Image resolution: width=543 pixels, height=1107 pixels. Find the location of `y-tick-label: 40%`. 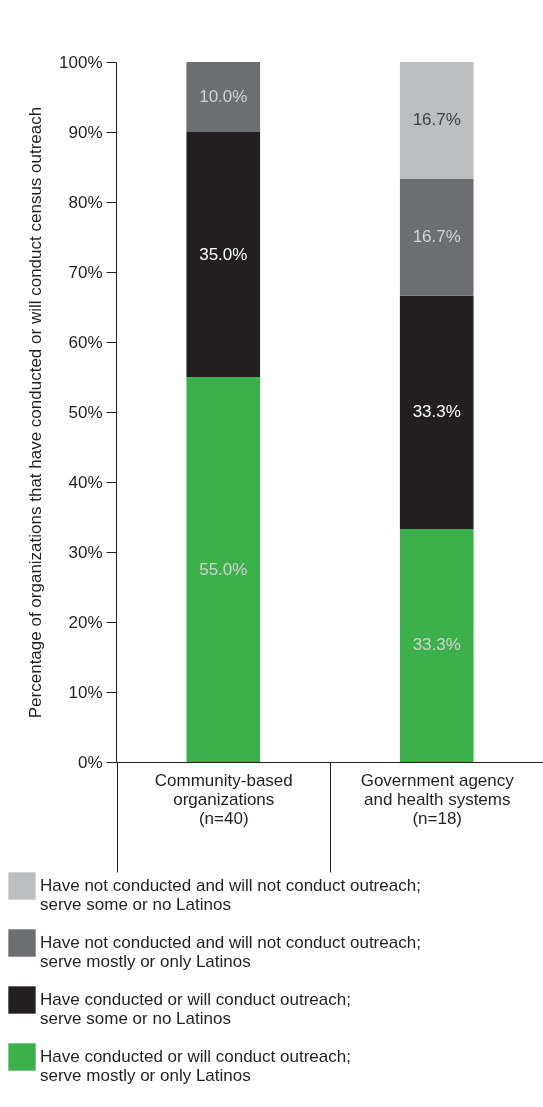

y-tick-label: 40% is located at coordinates (85, 482).